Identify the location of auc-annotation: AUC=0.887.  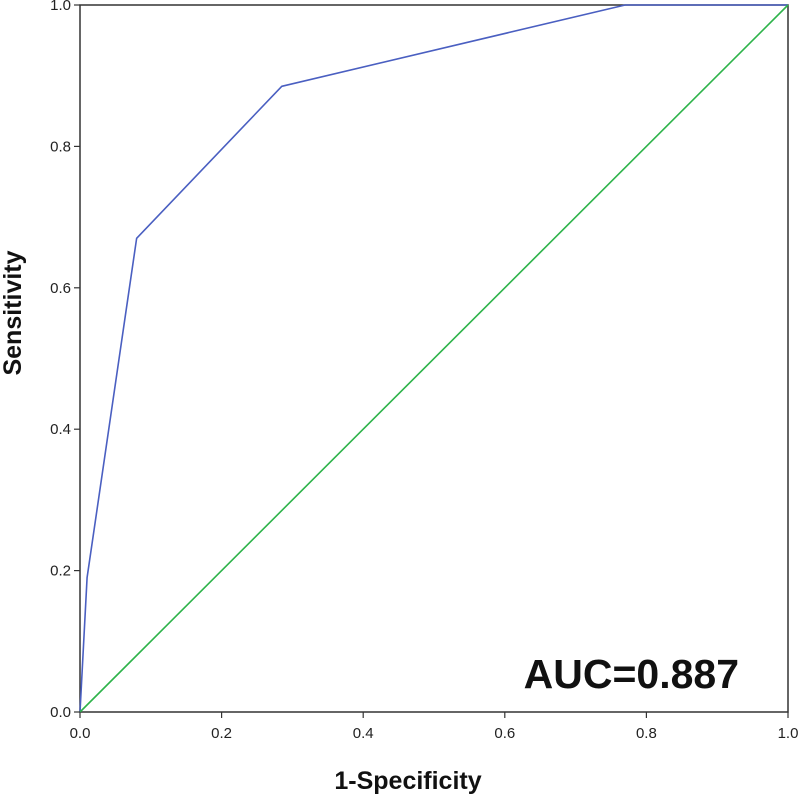
(631, 674).